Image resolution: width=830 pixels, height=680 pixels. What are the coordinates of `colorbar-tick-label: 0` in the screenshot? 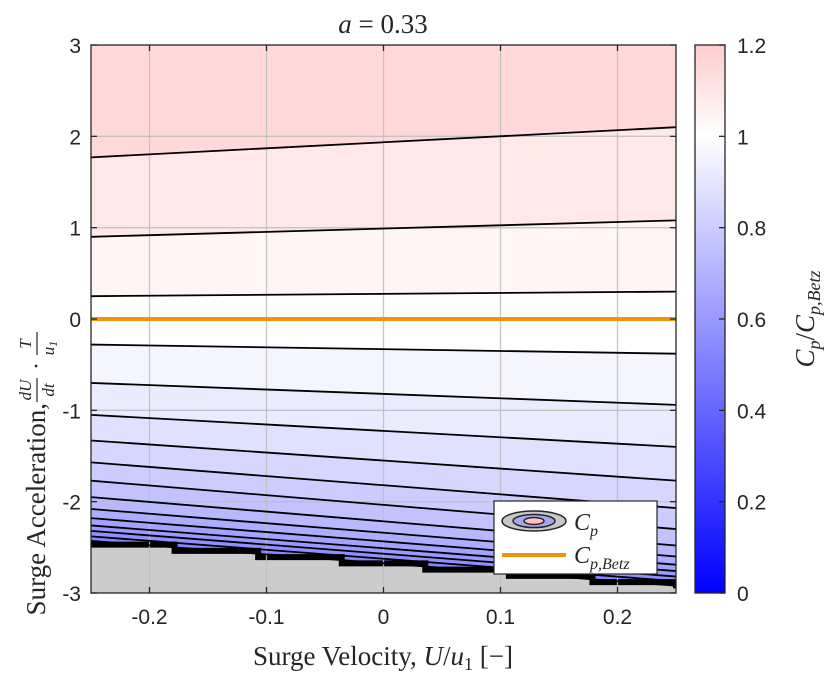 It's located at (743, 594).